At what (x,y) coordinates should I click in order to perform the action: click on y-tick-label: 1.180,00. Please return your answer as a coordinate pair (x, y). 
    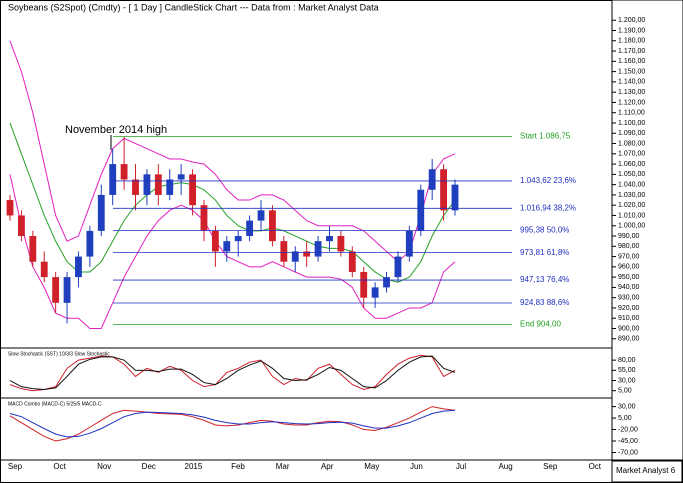
    Looking at the image, I should click on (631, 41).